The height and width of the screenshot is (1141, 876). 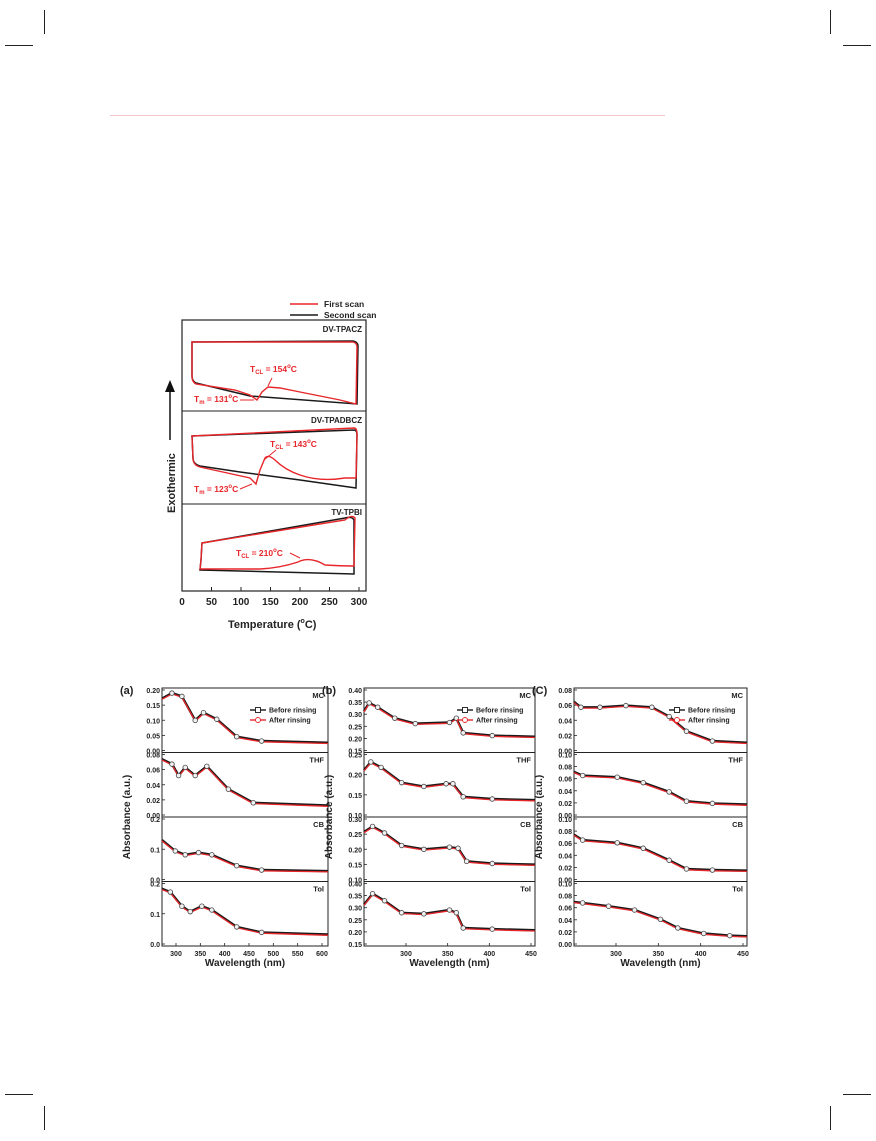 I want to click on uv-panel-label: THF, so click(x=735, y=760).